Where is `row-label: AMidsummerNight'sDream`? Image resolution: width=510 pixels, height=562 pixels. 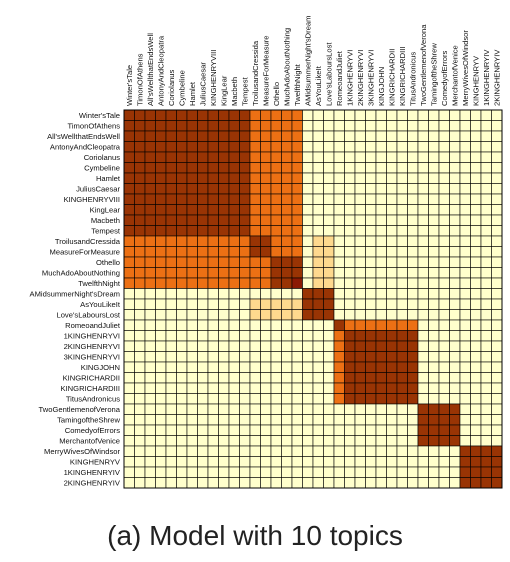 row-label: AMidsummerNight'sDream is located at coordinates (75, 293).